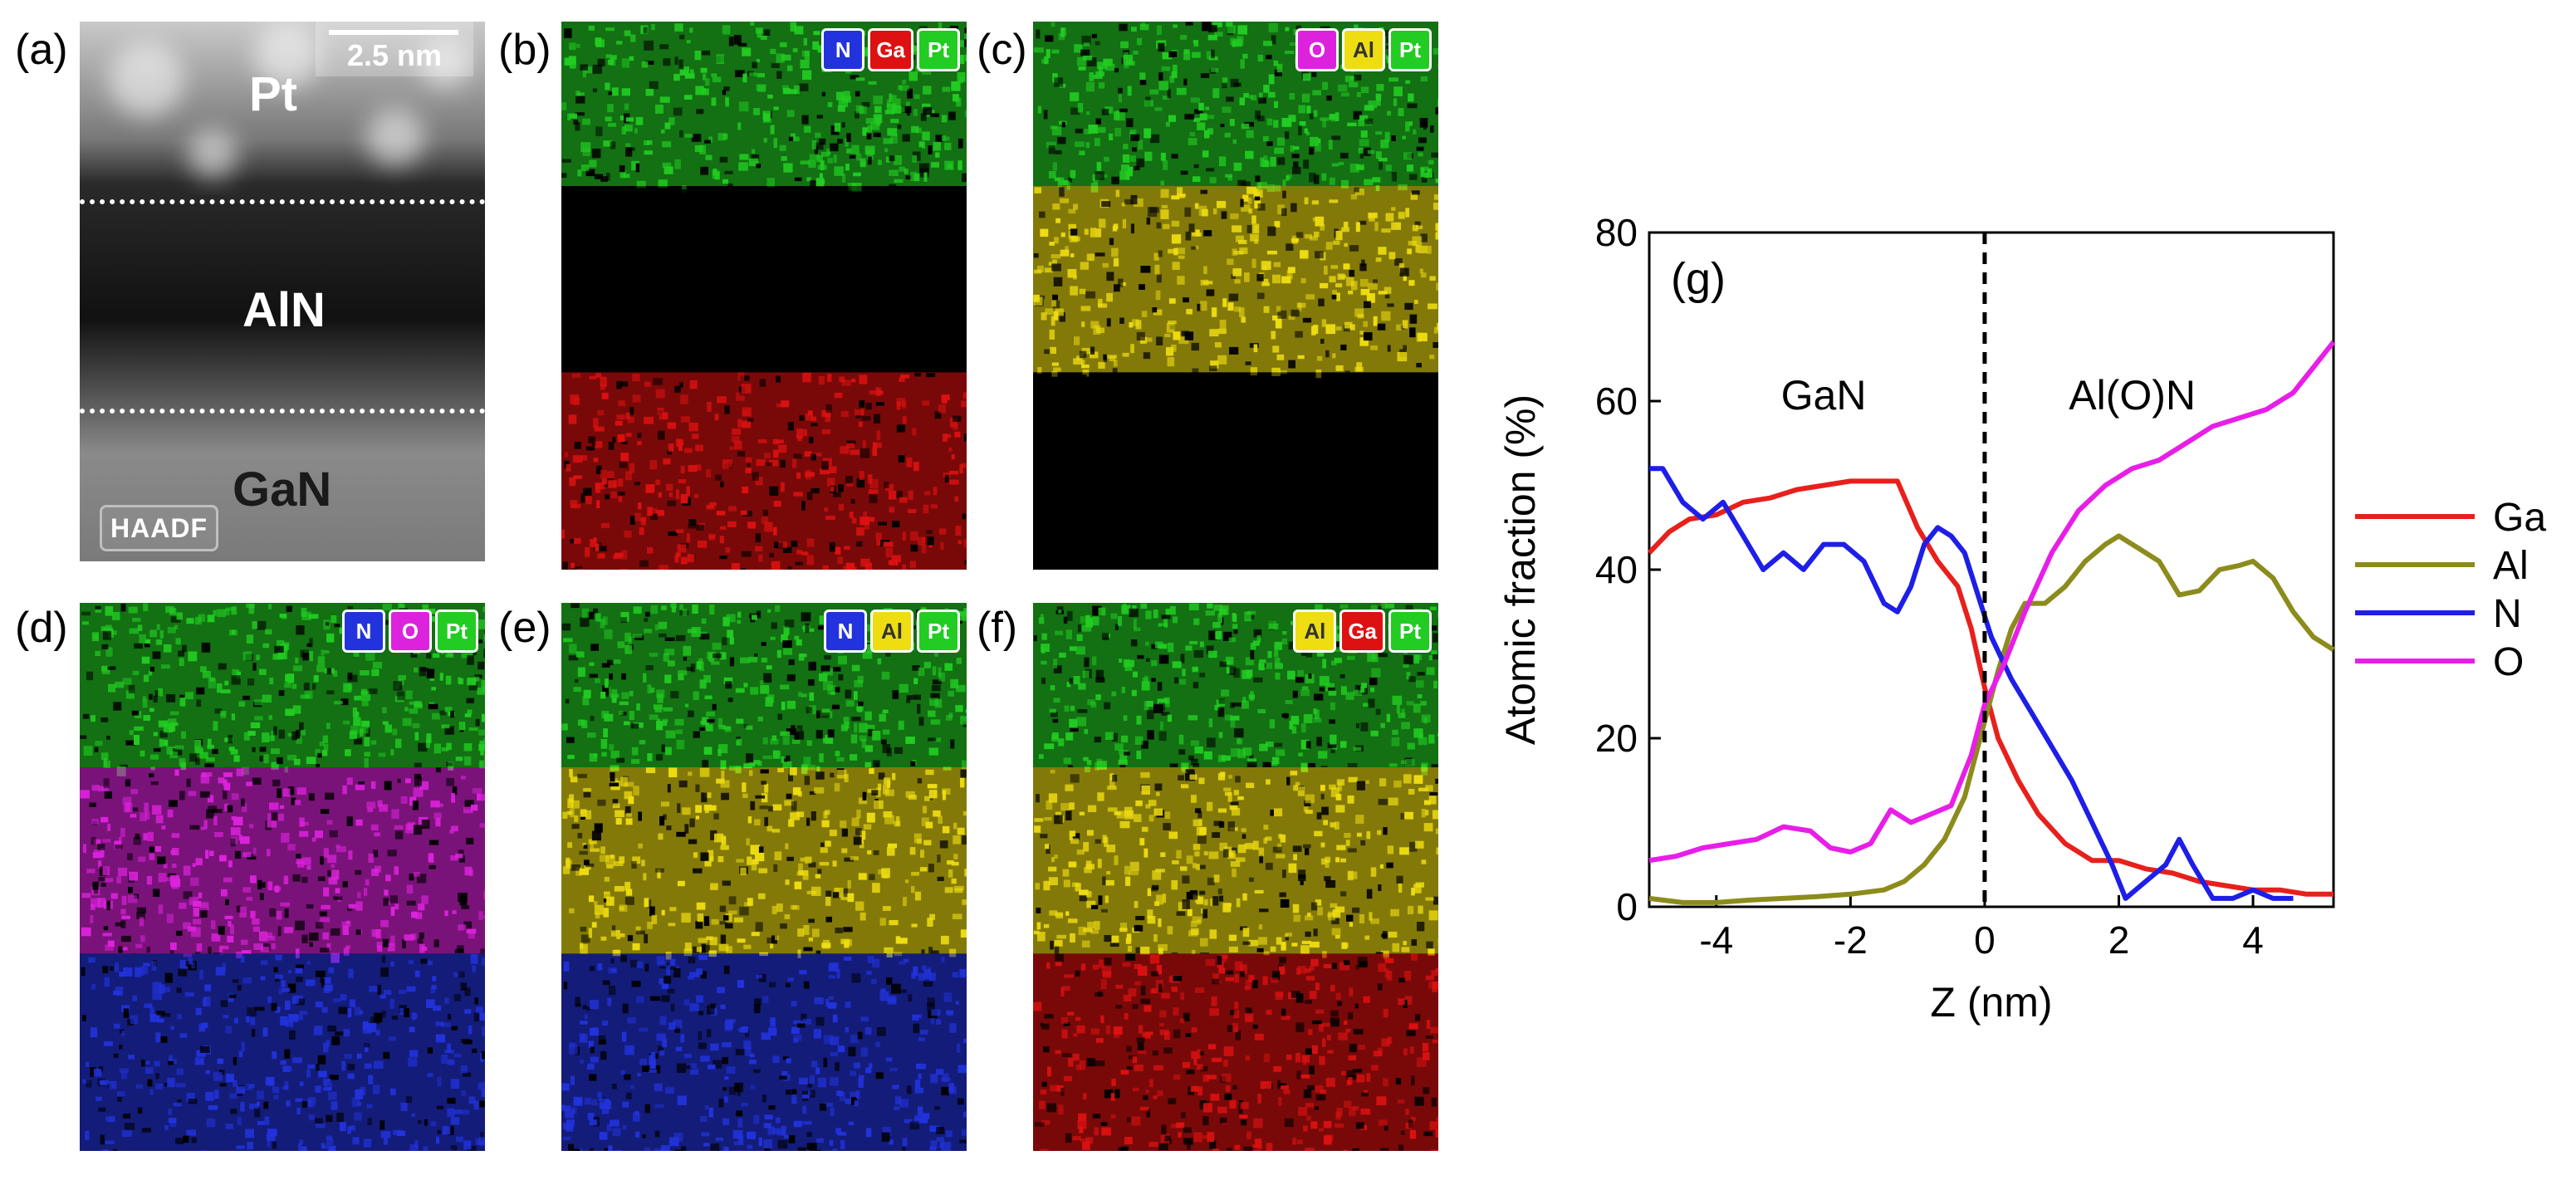  Describe the element at coordinates (1699, 279) in the screenshot. I see `panel-label-g: (g)` at that location.